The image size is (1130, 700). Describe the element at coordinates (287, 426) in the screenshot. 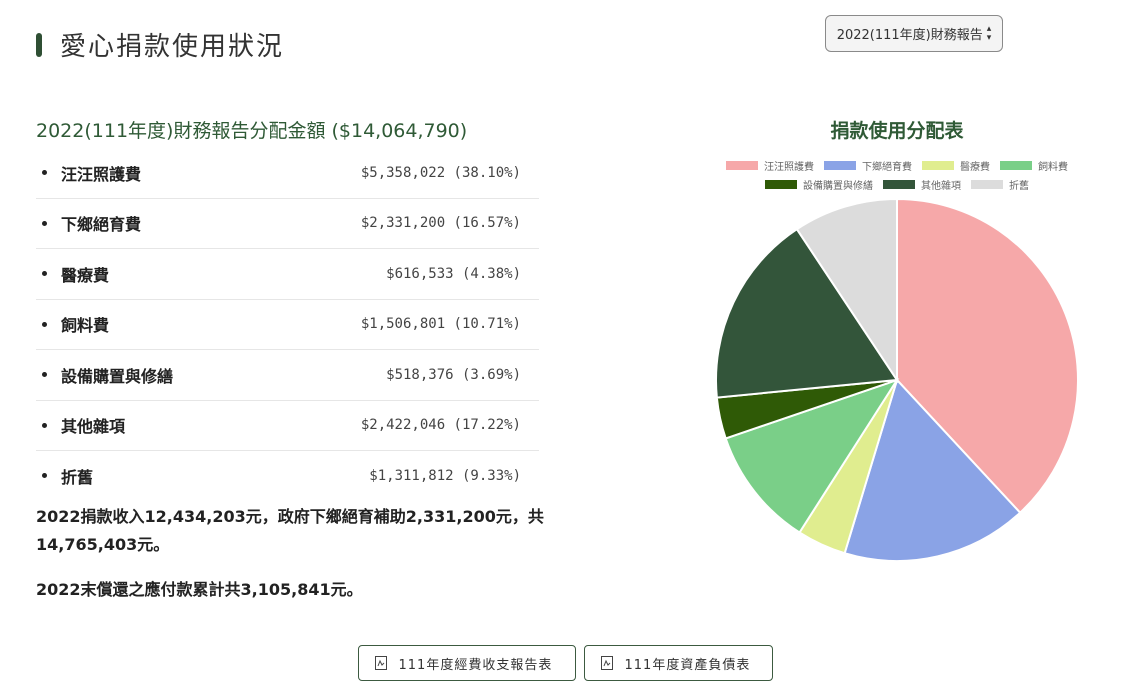

I see `list-item: 其他雜項 $2,422,046 (17.22%)` at that location.